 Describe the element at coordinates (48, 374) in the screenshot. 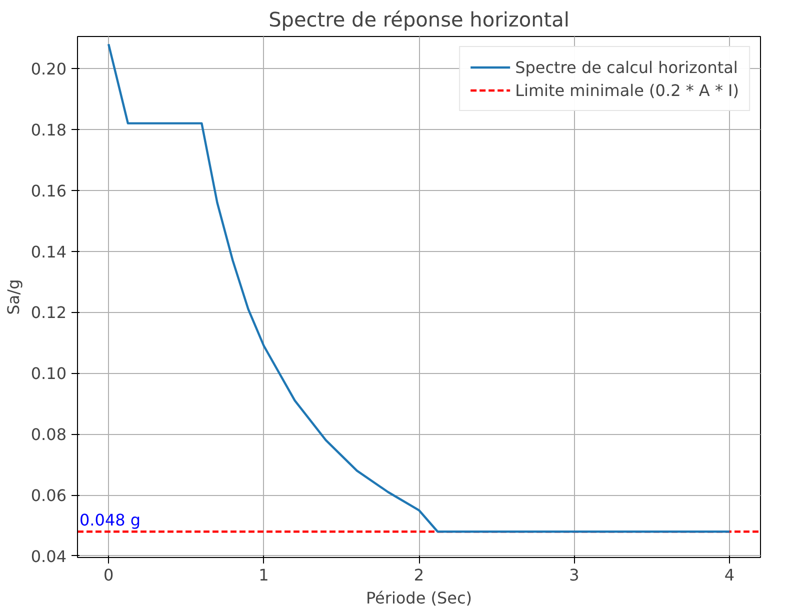

I see `y-tick-label: 0.10` at that location.